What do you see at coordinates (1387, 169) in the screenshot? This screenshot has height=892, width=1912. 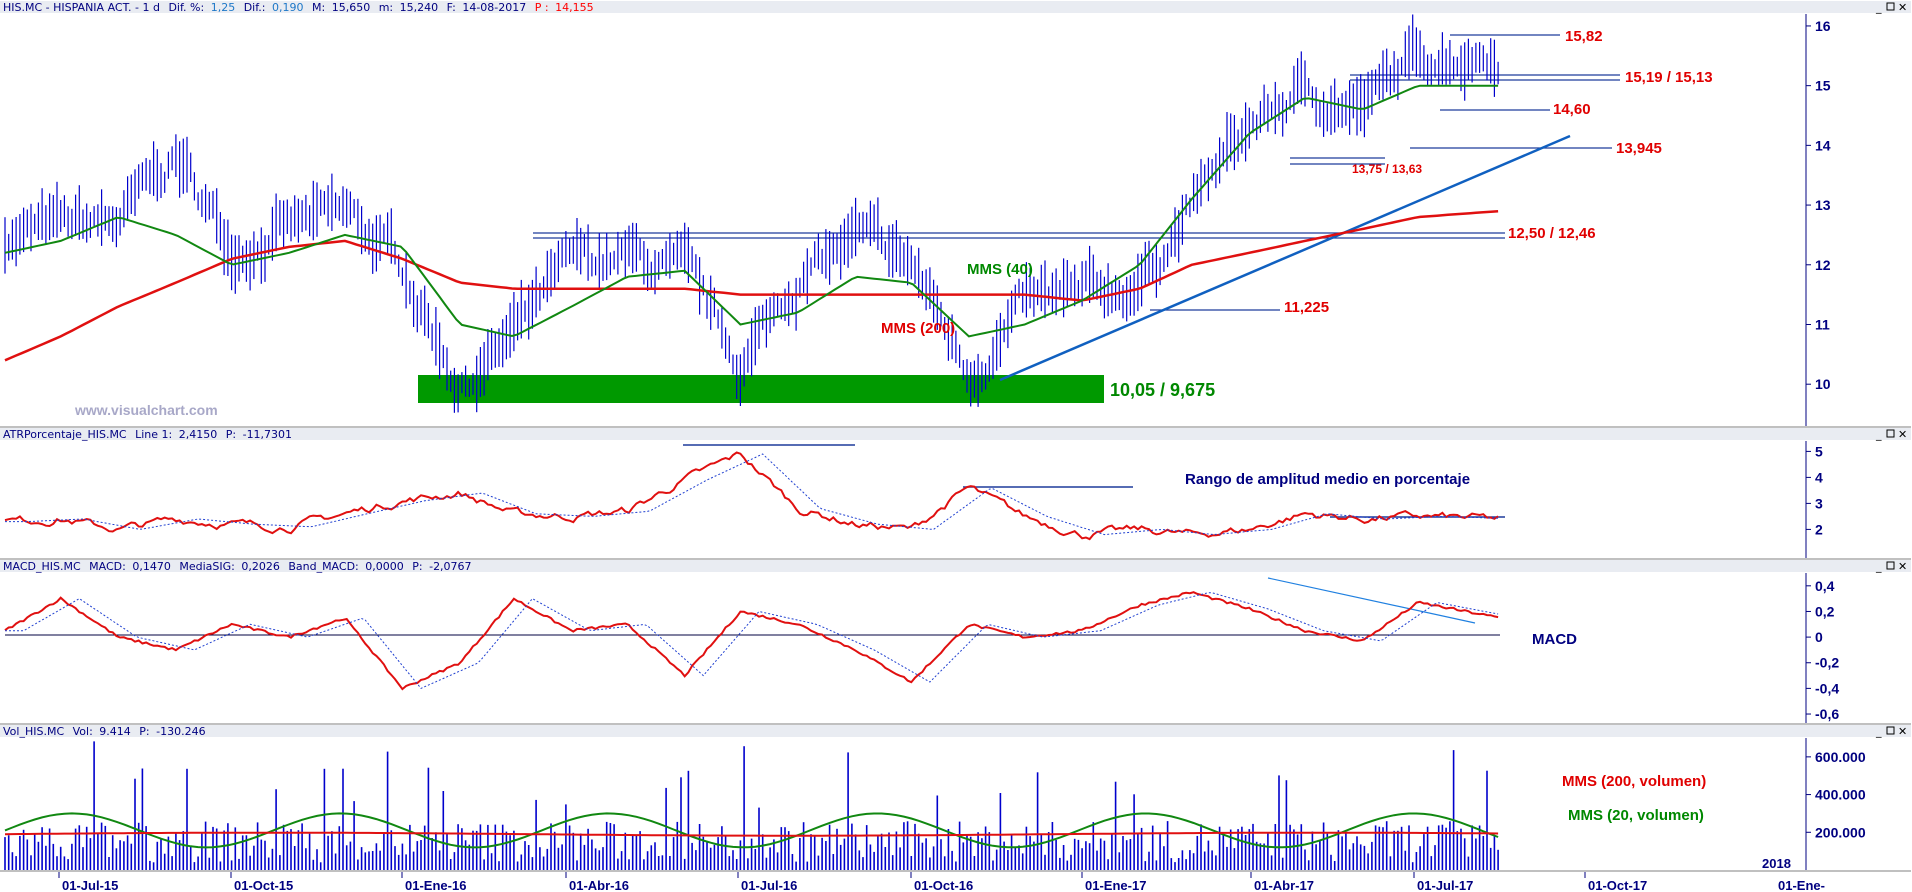 I see `label-1375-1363: 13,75 / 13,63` at bounding box center [1387, 169].